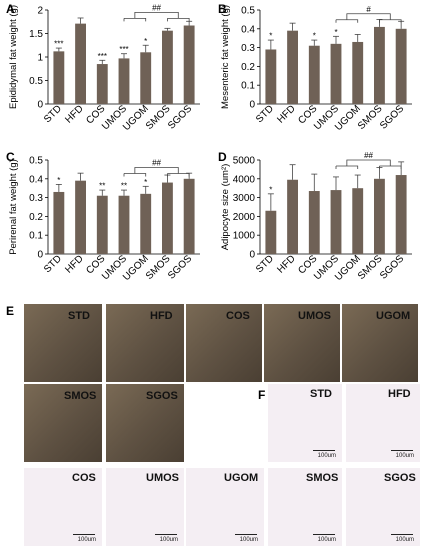  I want to click on significance-marker: ***, so click(102, 56).